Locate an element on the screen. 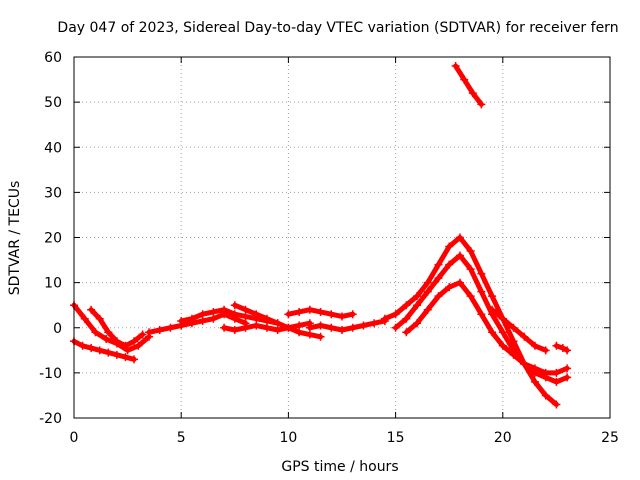 The height and width of the screenshot is (480, 640). y-tick-label: 40 is located at coordinates (53, 148).